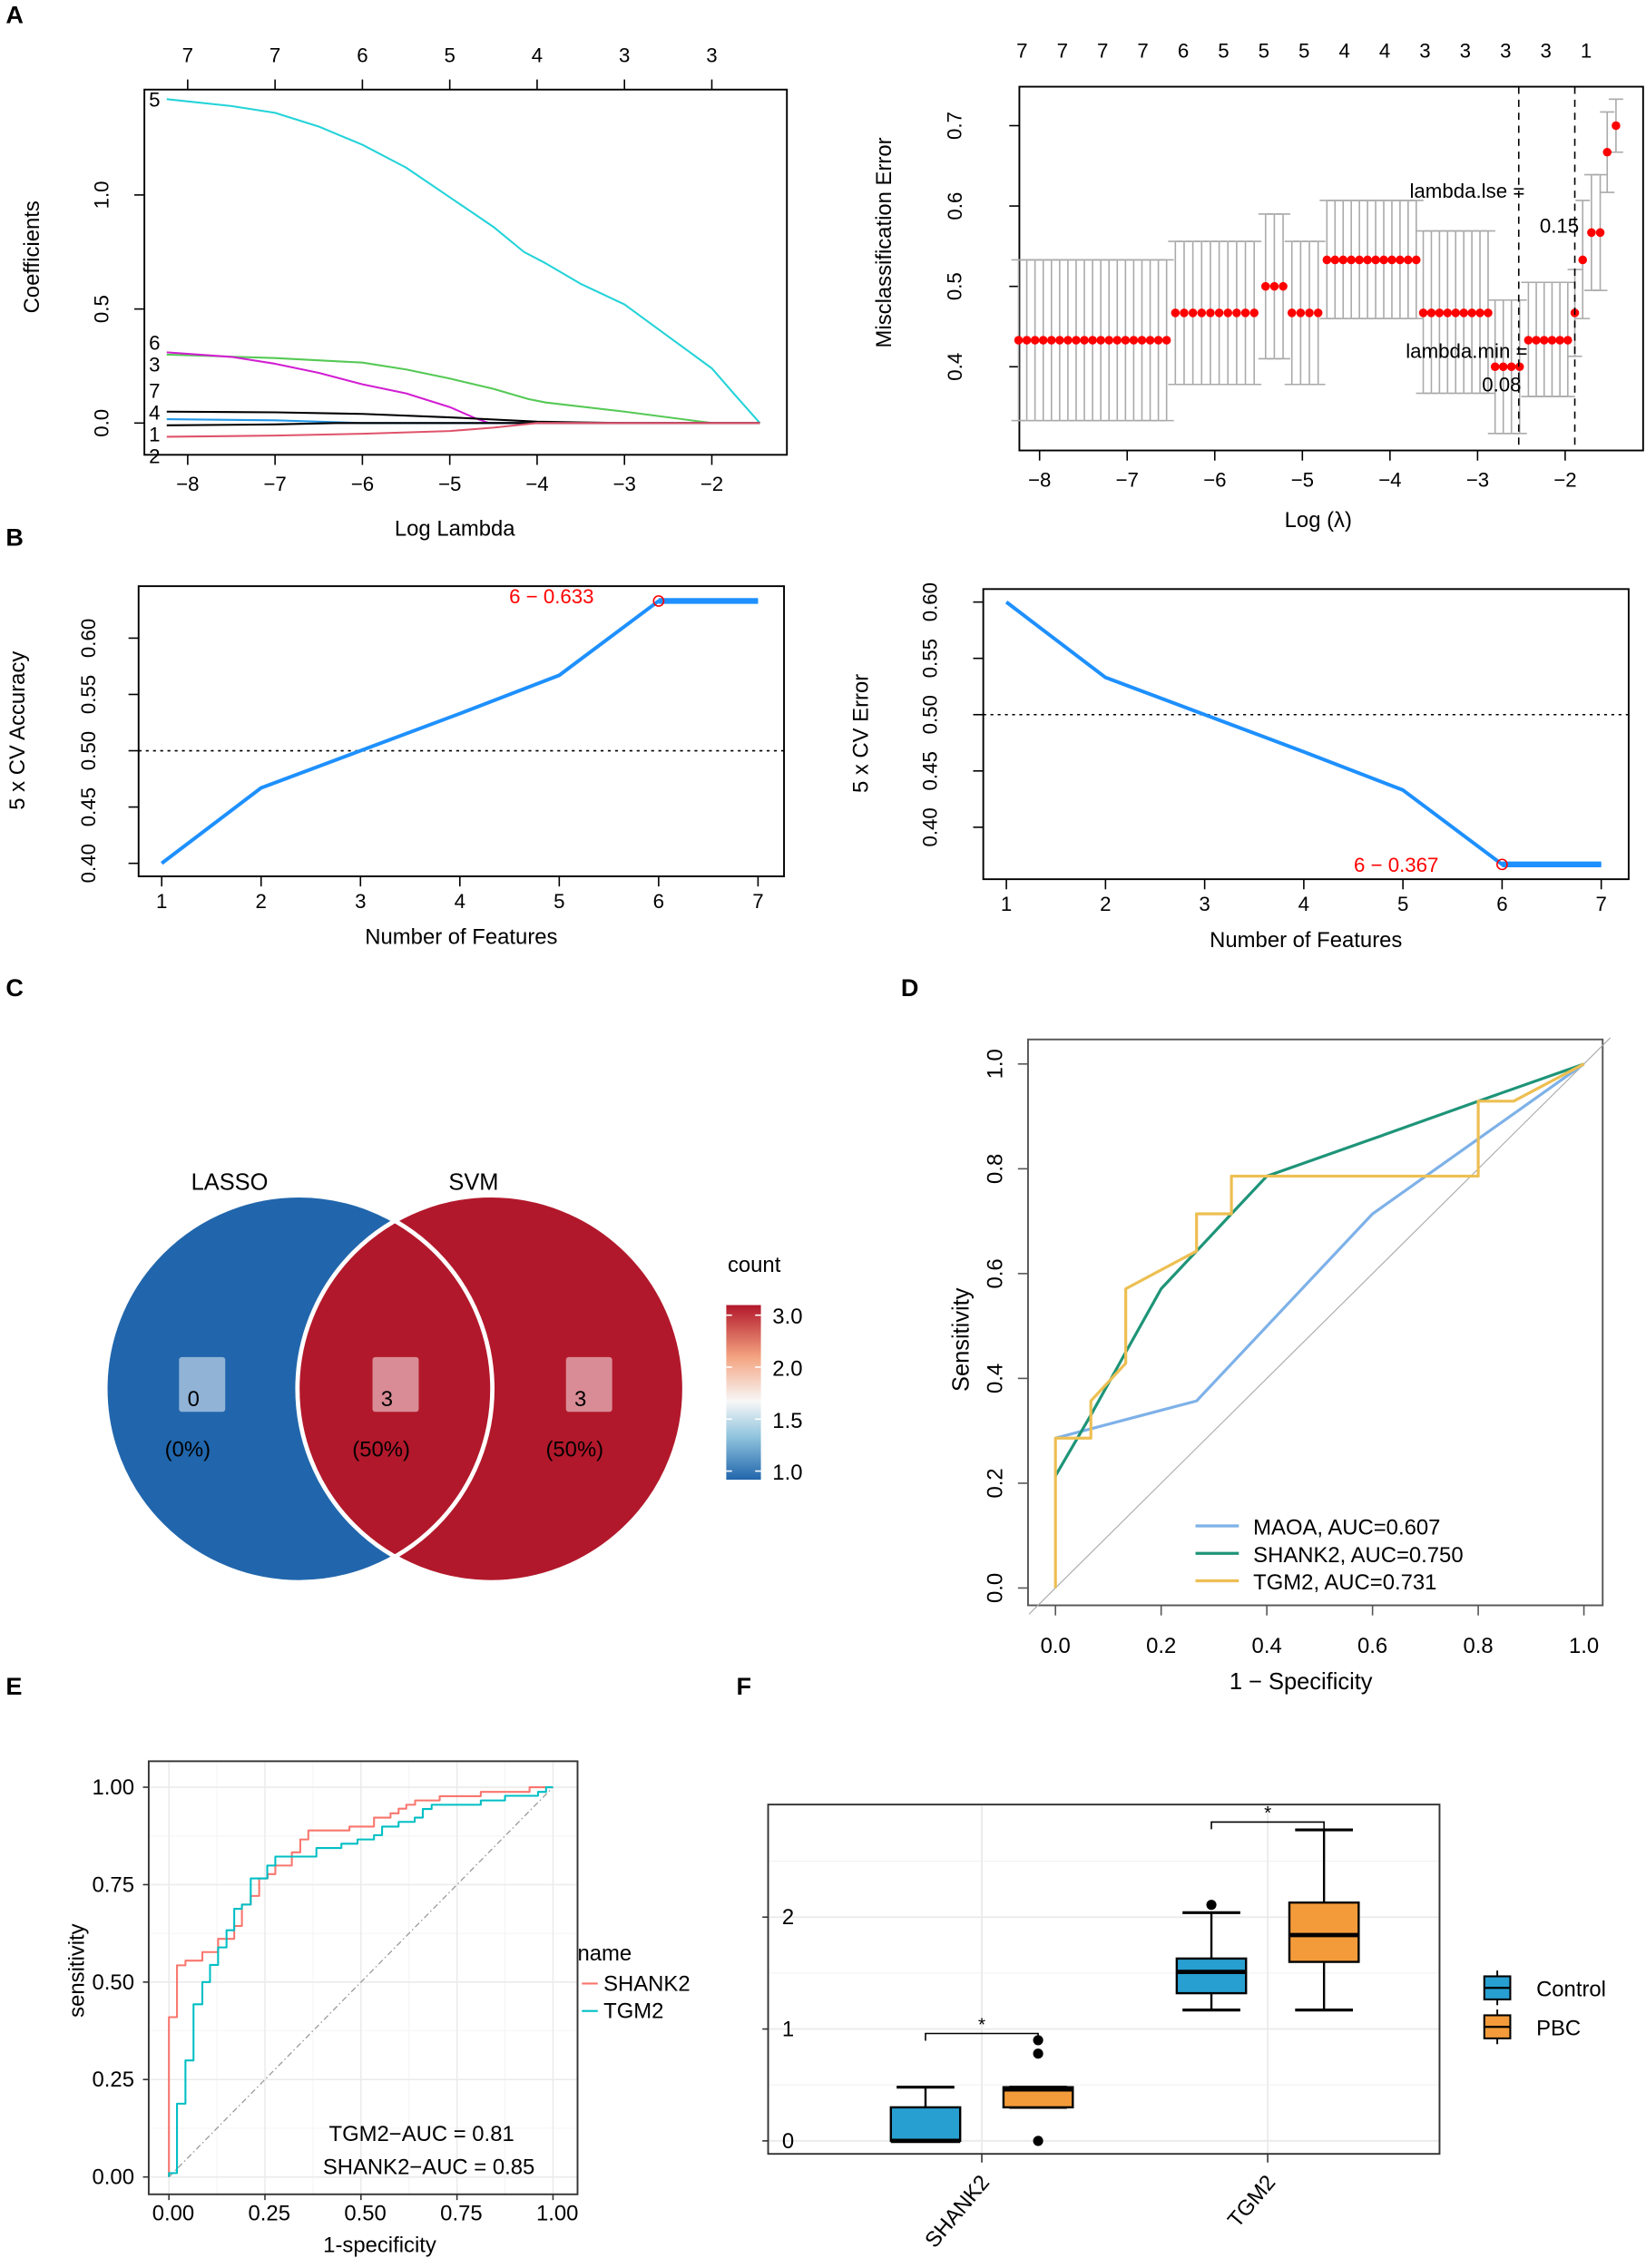  What do you see at coordinates (1038, 2053) in the screenshot?
I see `outlier-point` at bounding box center [1038, 2053].